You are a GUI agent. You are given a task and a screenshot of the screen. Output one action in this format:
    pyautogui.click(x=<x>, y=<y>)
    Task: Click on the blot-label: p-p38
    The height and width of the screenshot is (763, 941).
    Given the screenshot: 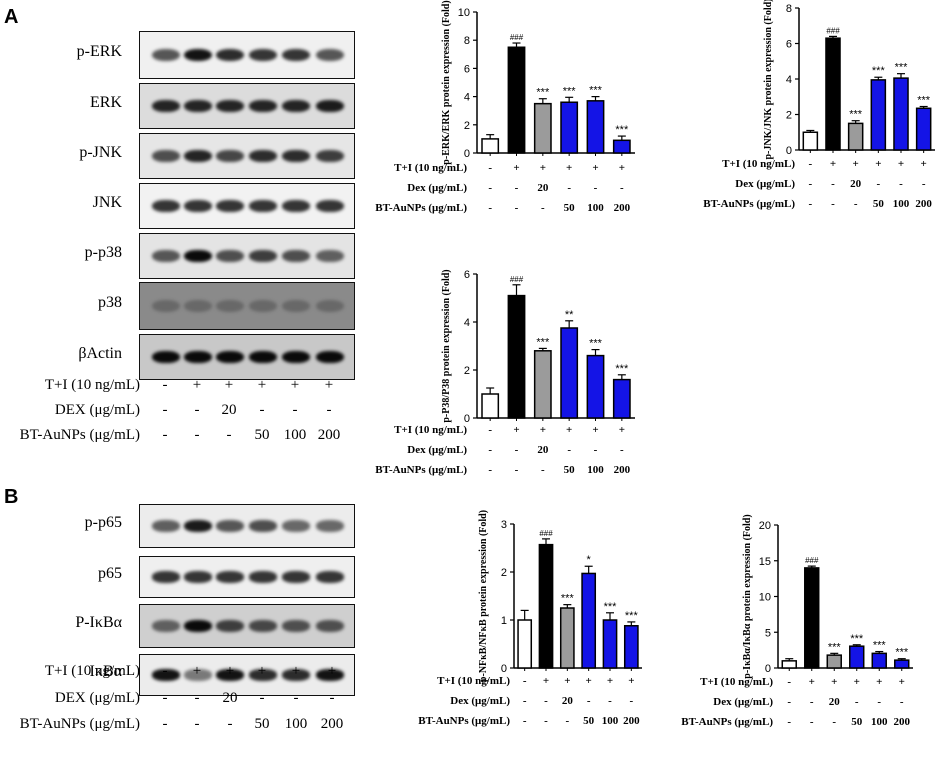 What is the action you would take?
    pyautogui.click(x=103, y=252)
    